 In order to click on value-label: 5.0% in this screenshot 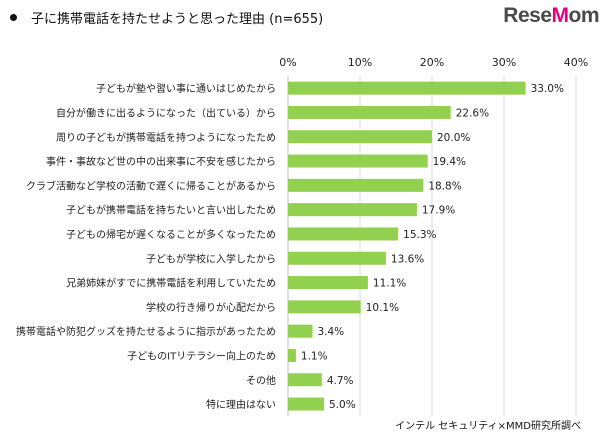, I will do `click(342, 405)`.